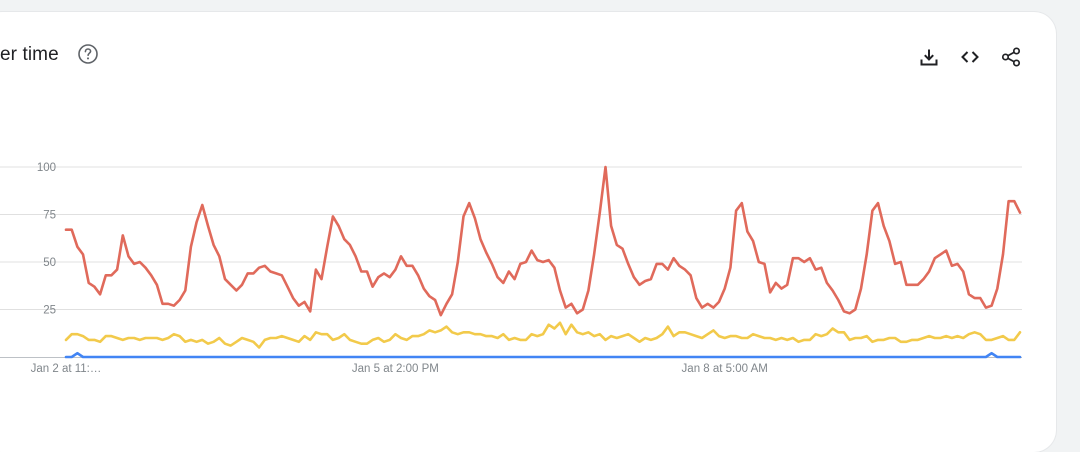 This screenshot has width=1080, height=452. What do you see at coordinates (970, 57) in the screenshot?
I see `embed-code-icon` at bounding box center [970, 57].